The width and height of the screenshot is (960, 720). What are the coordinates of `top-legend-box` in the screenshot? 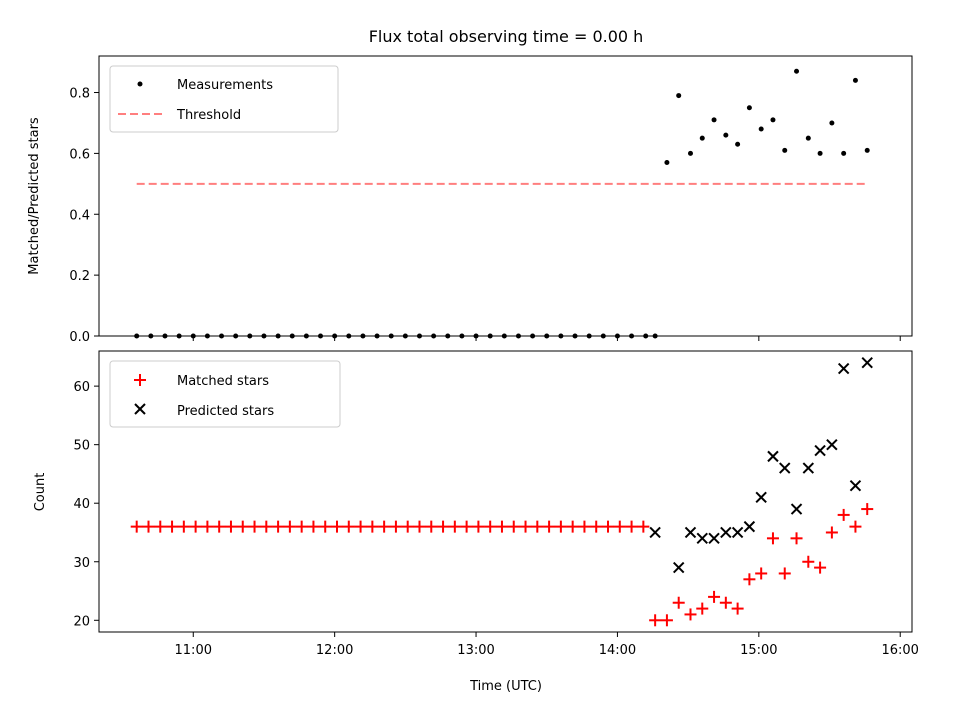 It's located at (224, 99).